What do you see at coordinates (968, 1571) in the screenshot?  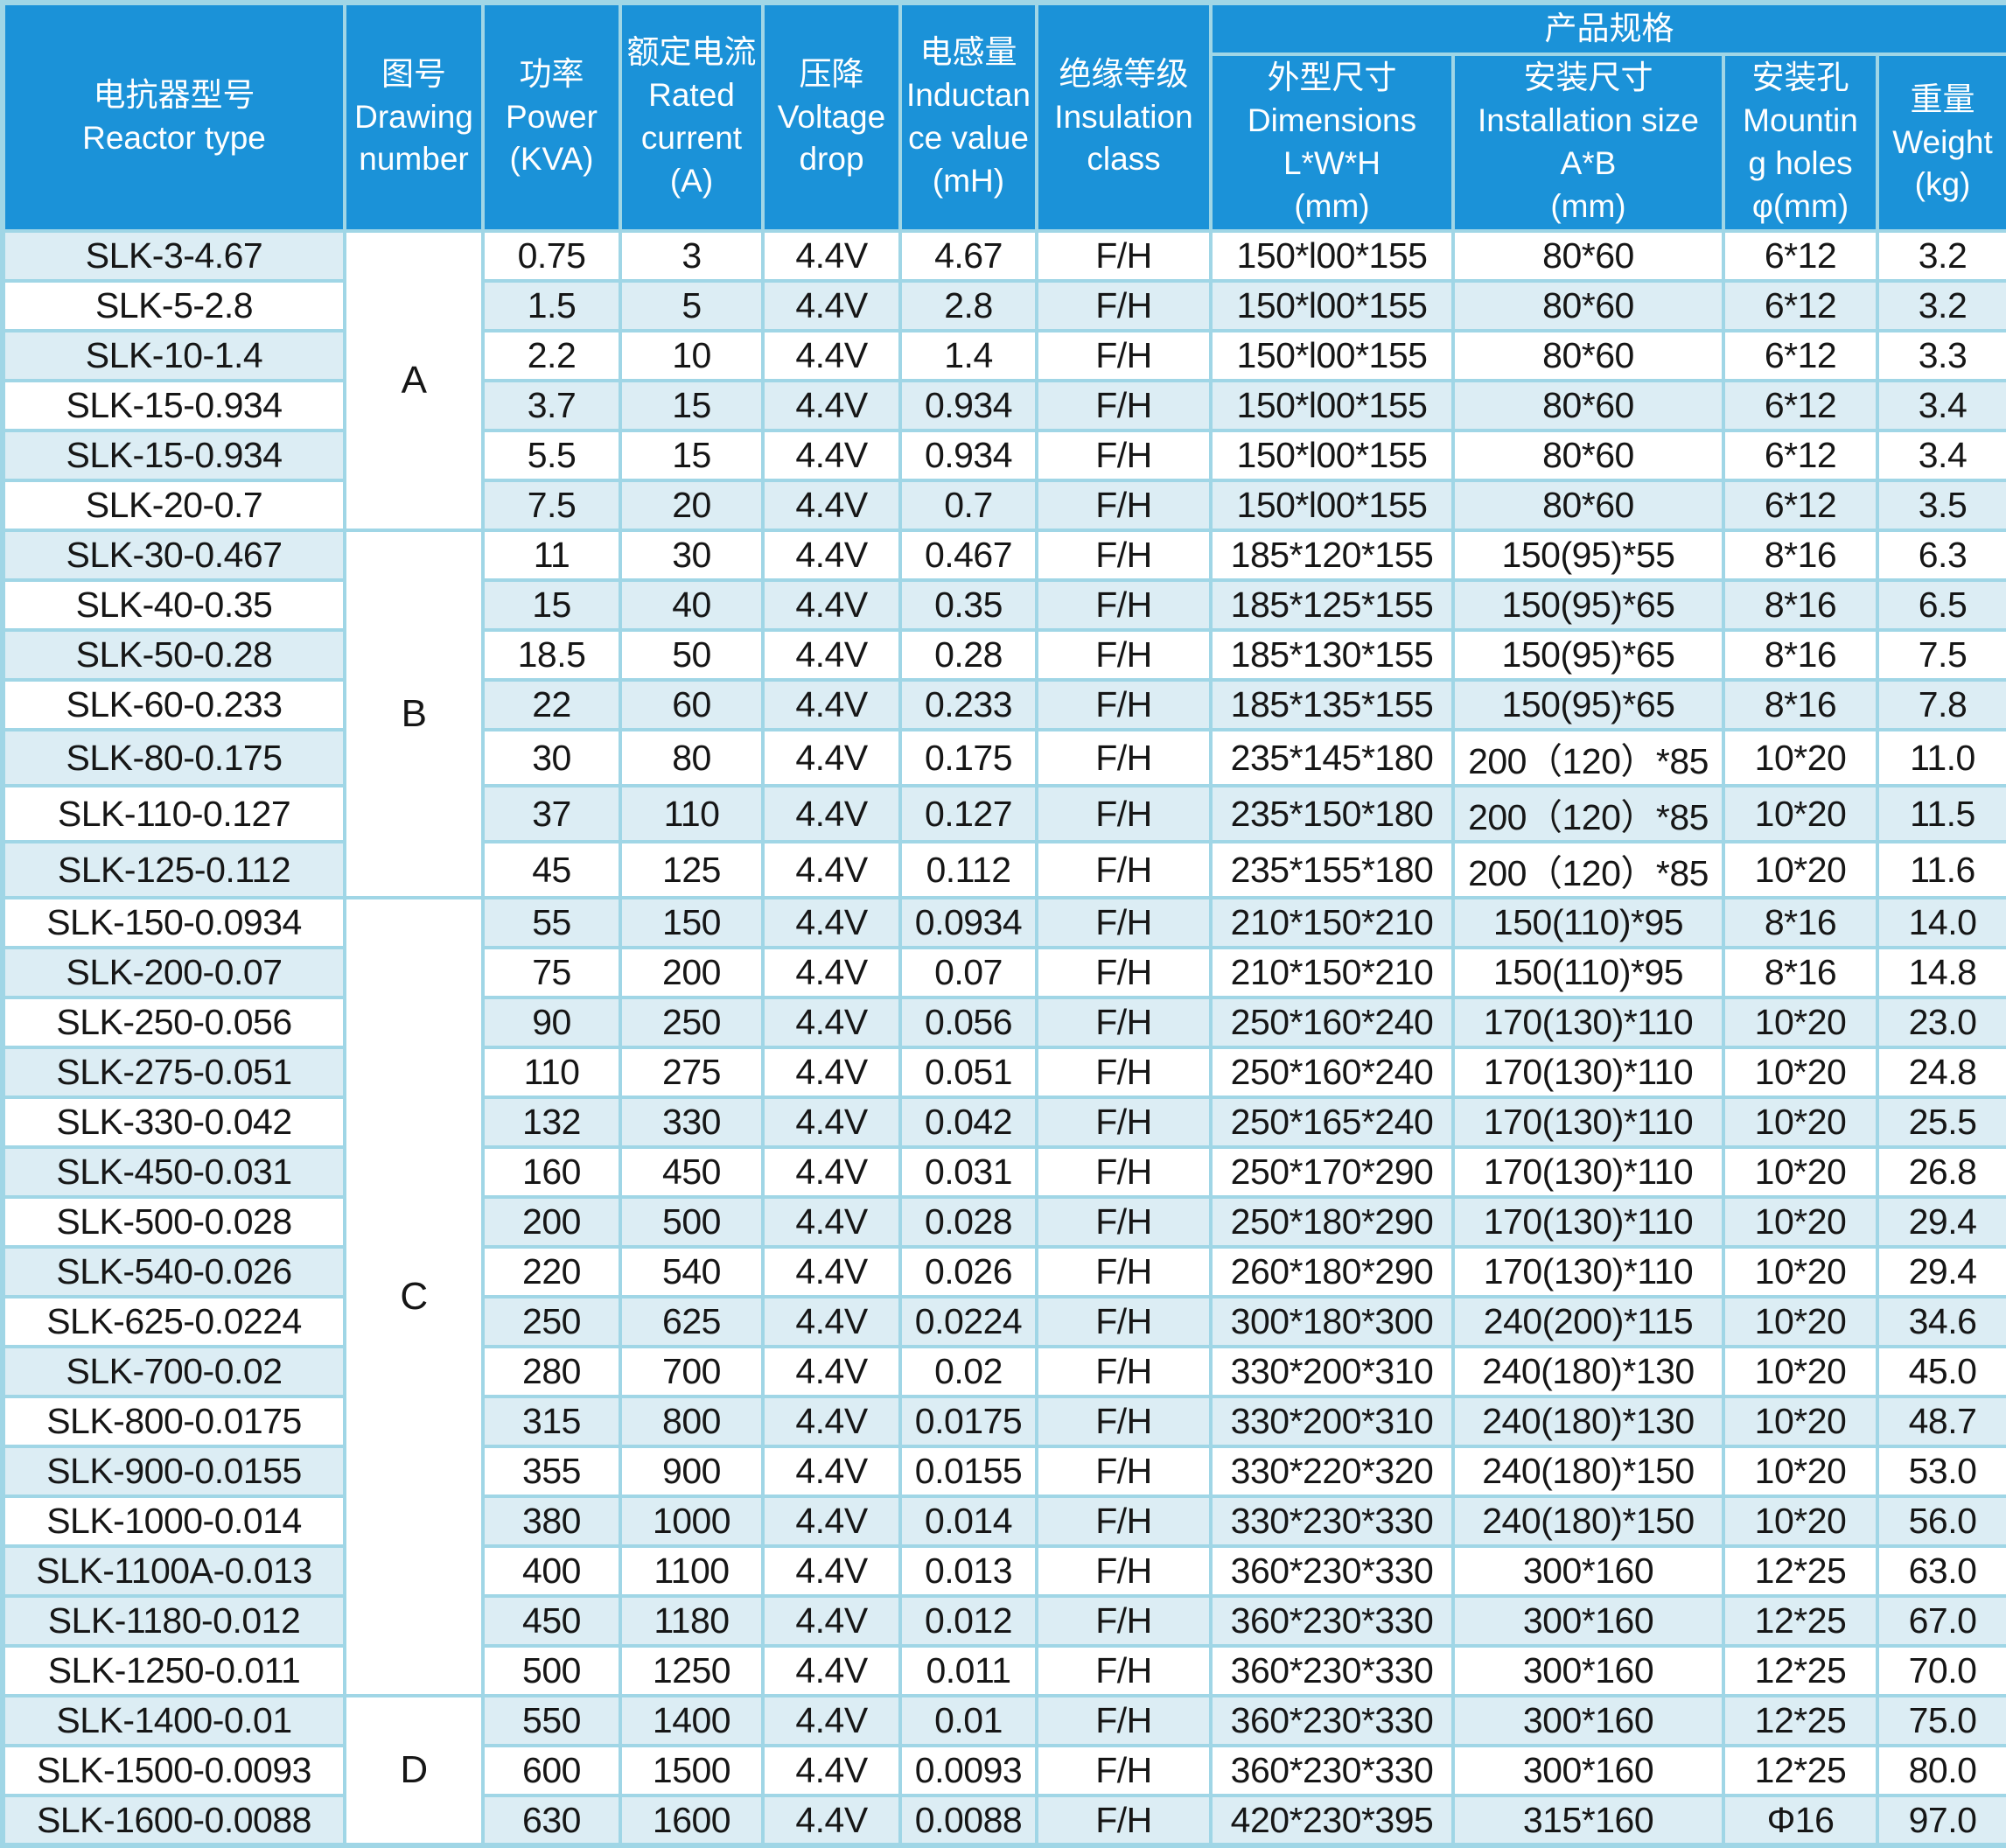 I see `inductance-cell: 0.013` at bounding box center [968, 1571].